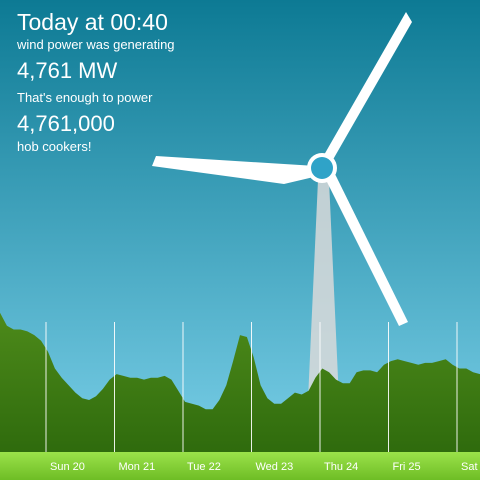 The width and height of the screenshot is (480, 480). Describe the element at coordinates (137, 467) in the screenshot. I see `day-label: Mon 21` at that location.